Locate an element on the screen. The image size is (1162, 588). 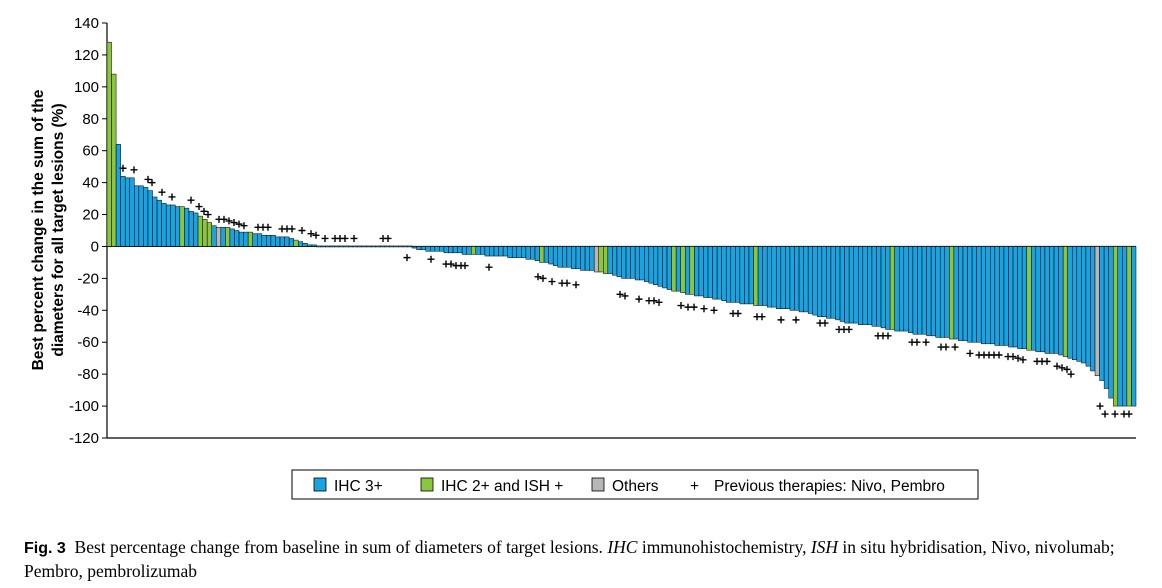
caption-abbr-ihc: IHC is located at coordinates (622, 547).